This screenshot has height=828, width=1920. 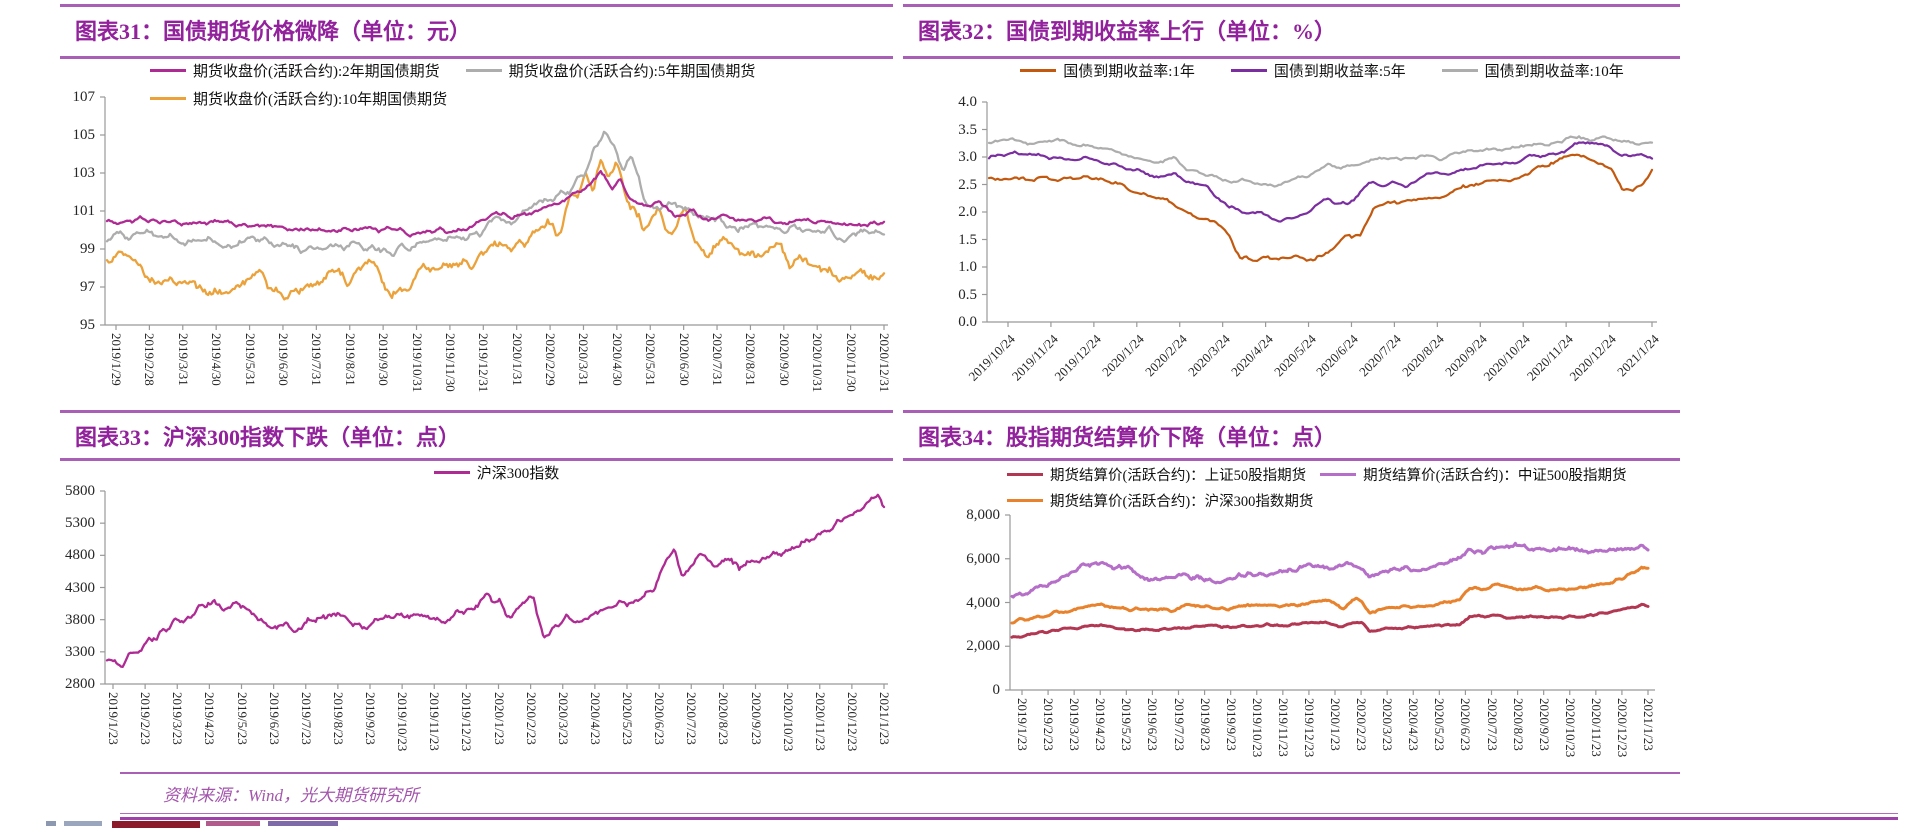 I want to click on y-tick-label: 0, so click(x=996, y=690).